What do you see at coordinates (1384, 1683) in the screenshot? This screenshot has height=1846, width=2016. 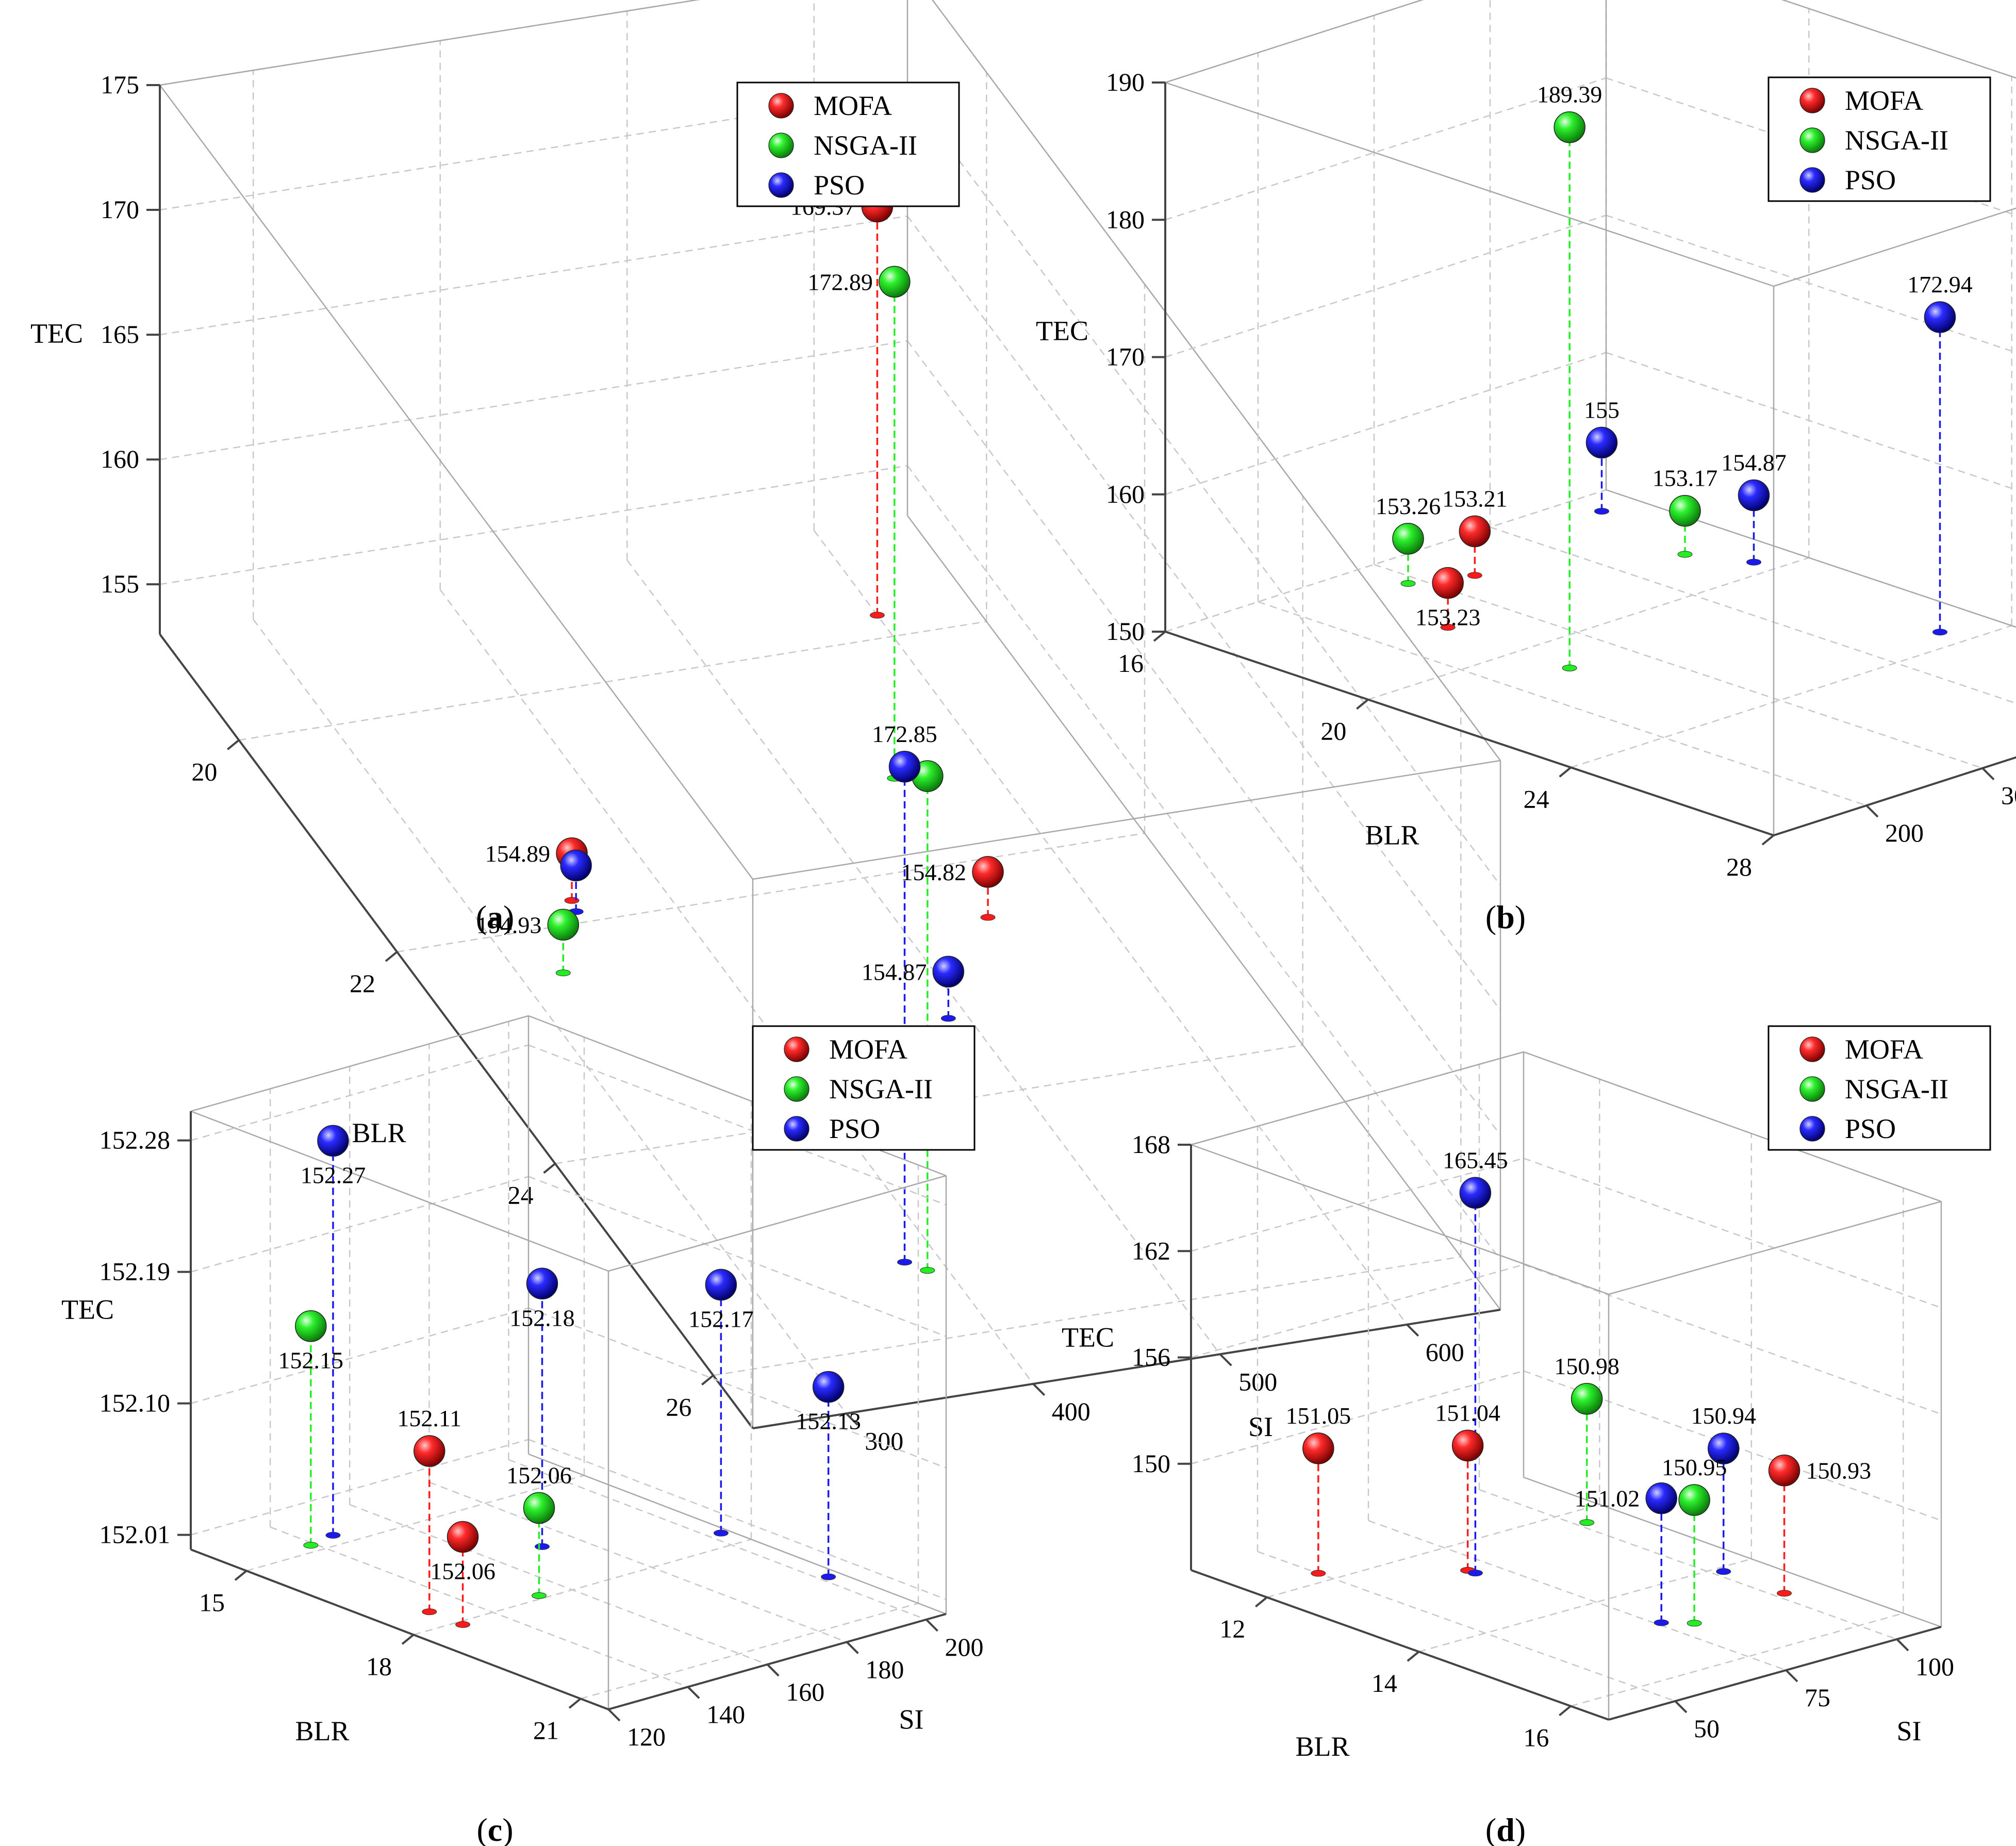 I see `x-tick-label: 14` at bounding box center [1384, 1683].